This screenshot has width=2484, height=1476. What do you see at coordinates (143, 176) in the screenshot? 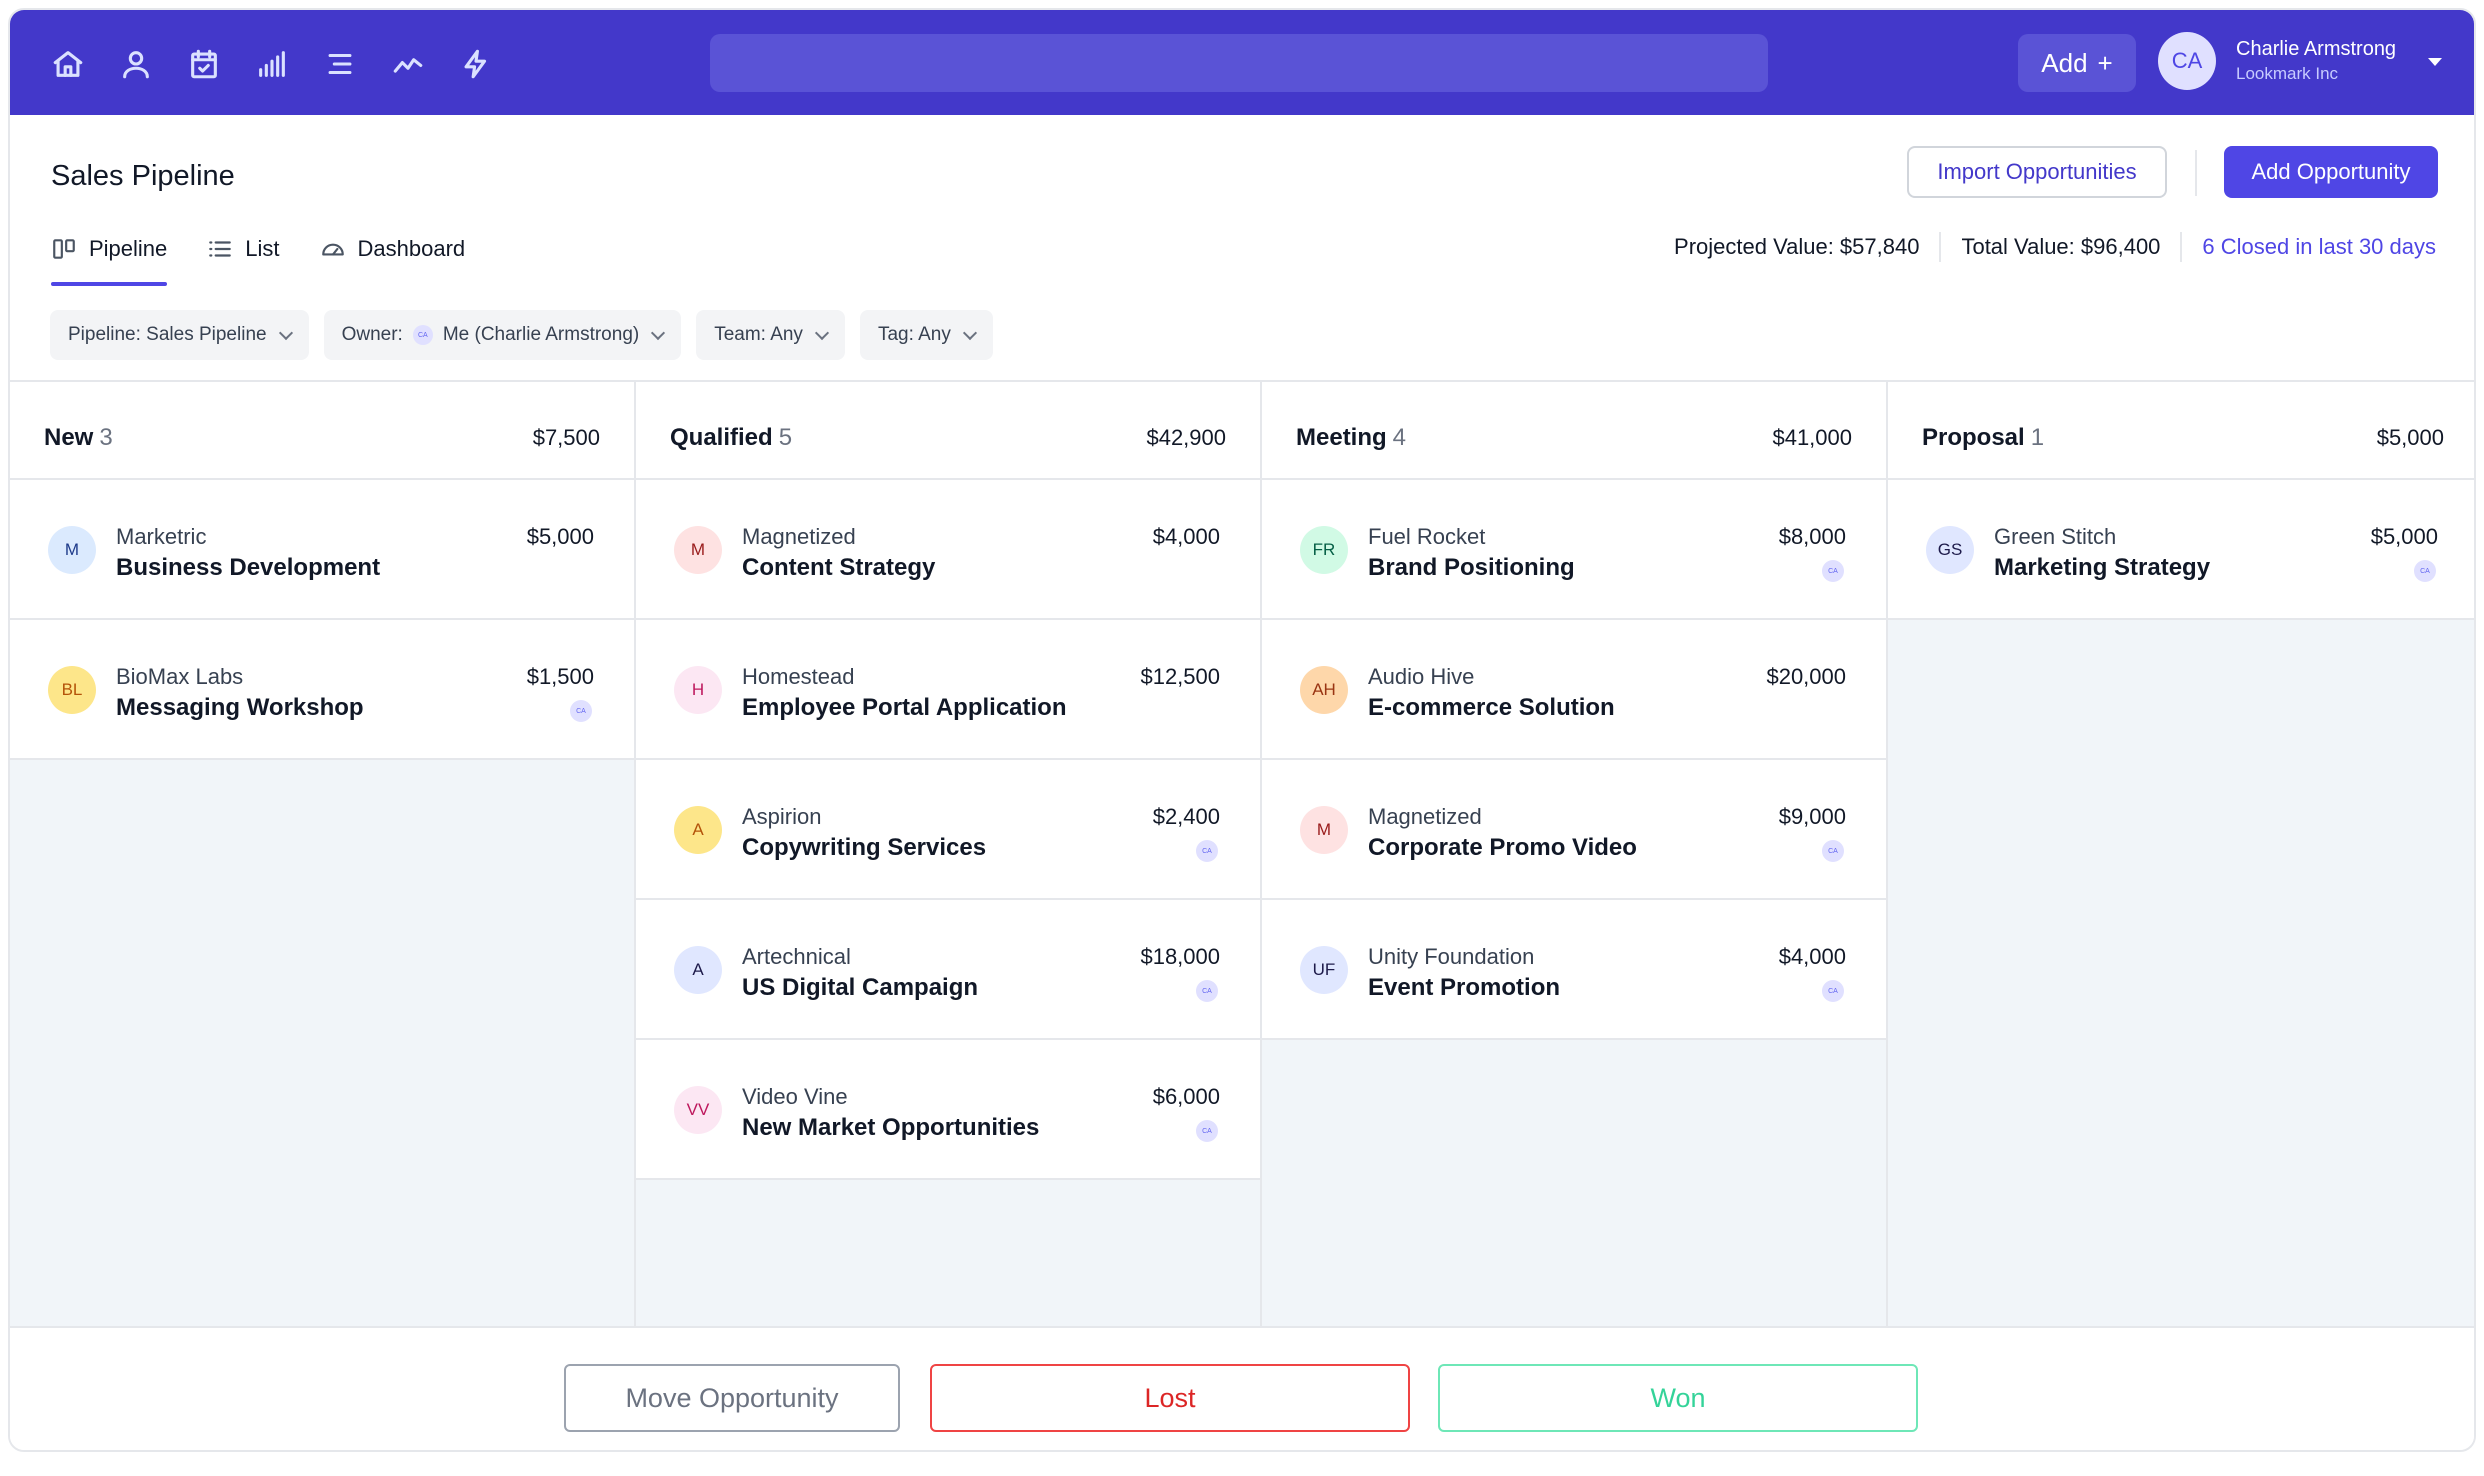
I see `page-title: Sales Pipeline` at bounding box center [143, 176].